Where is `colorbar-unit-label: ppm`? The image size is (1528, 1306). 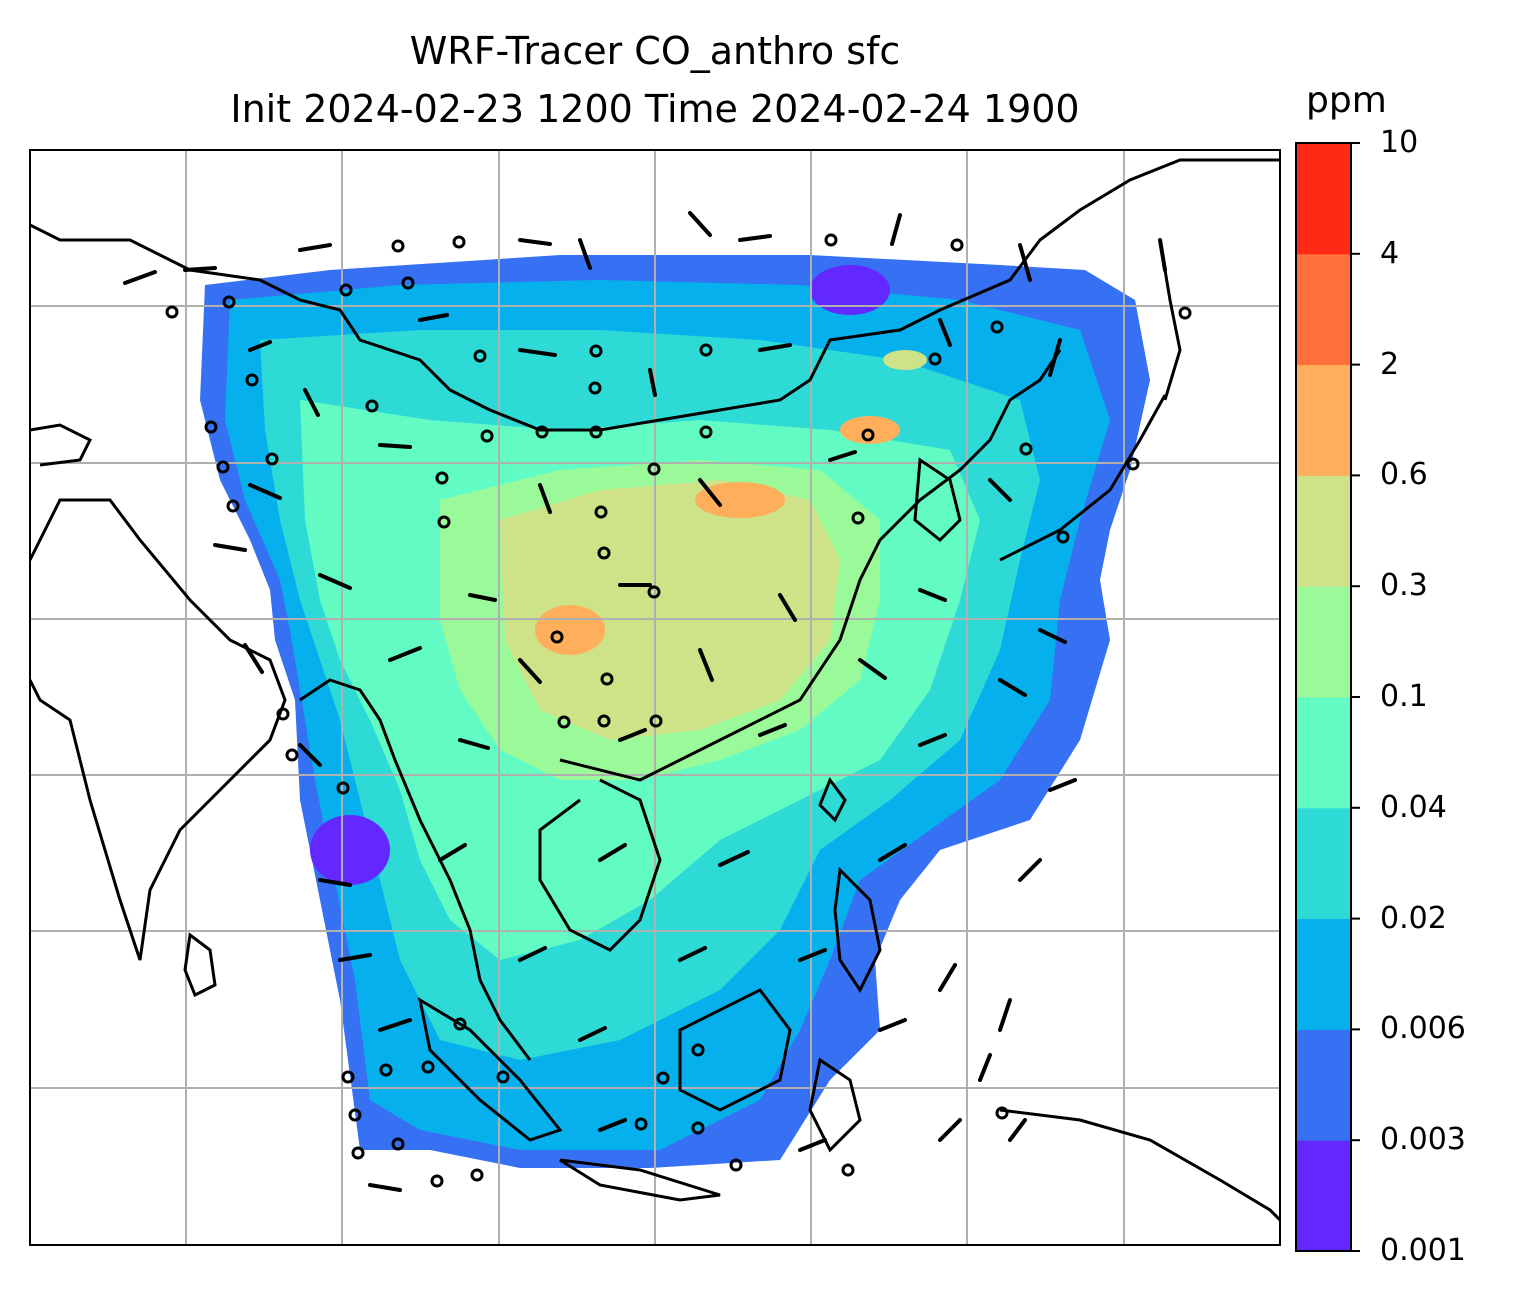 colorbar-unit-label: ppm is located at coordinates (1346, 100).